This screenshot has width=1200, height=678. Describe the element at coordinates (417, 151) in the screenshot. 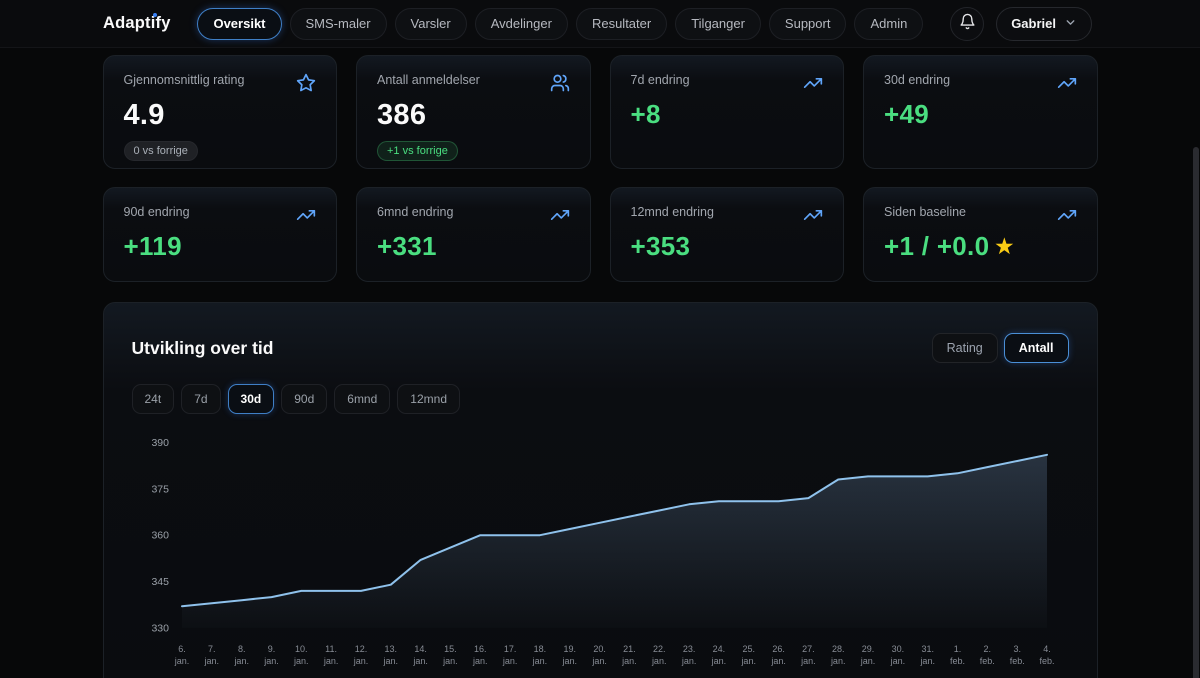

I see `stat-badge: +1 vs forrige` at that location.